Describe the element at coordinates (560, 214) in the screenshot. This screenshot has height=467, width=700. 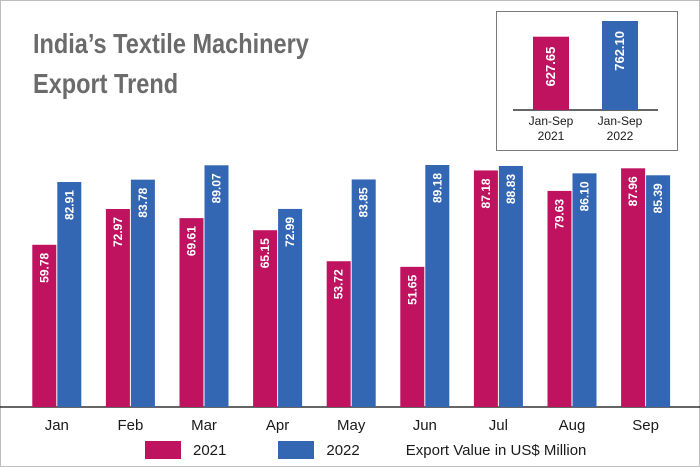
I see `data-label-aug-2021: 79.63` at that location.